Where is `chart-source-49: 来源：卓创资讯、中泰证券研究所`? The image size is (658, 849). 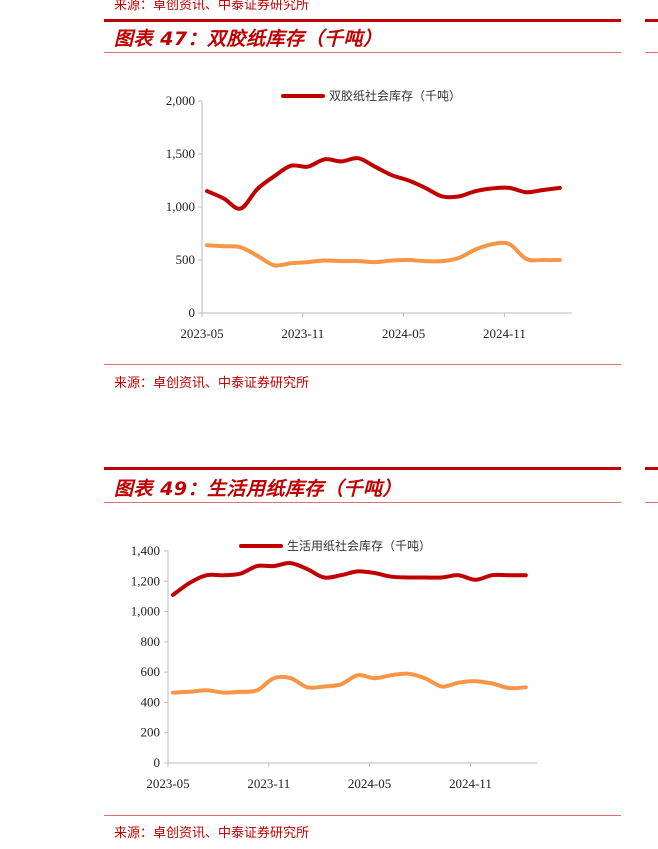 chart-source-49: 来源：卓创资讯、中泰证券研究所 is located at coordinates (212, 833).